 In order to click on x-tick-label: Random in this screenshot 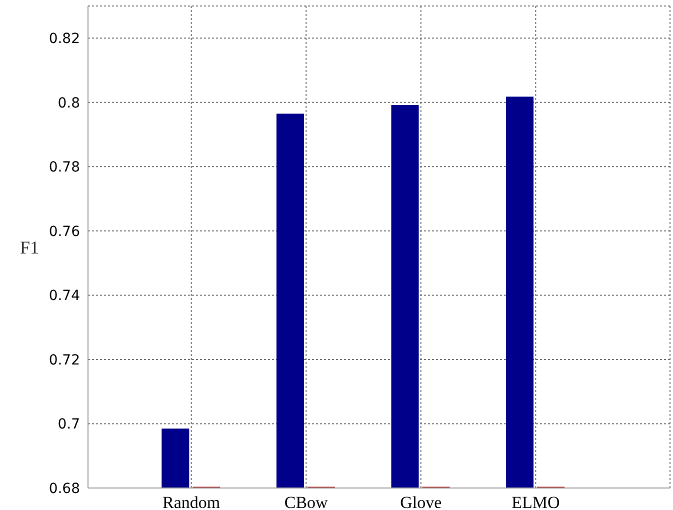, I will do `click(191, 501)`.